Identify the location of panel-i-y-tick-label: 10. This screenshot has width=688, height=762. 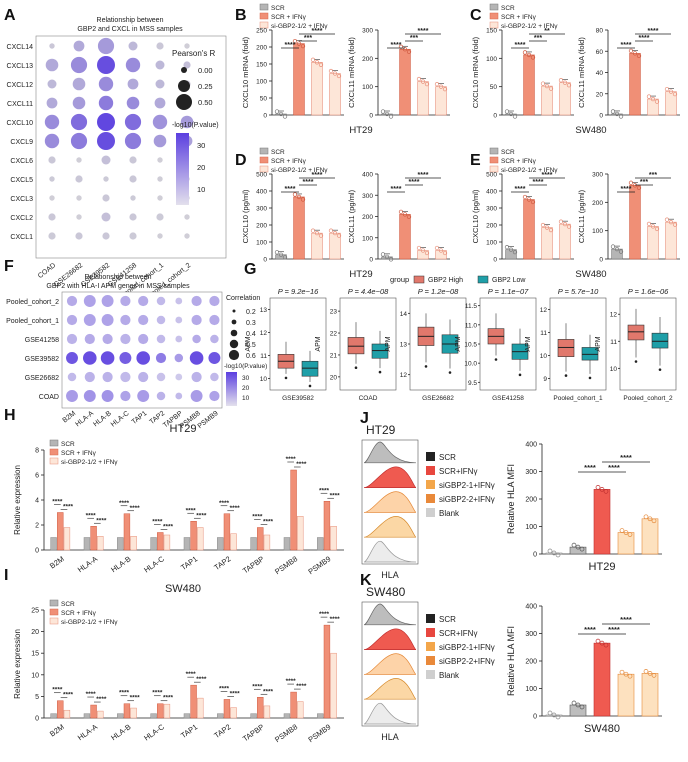
(35, 675).